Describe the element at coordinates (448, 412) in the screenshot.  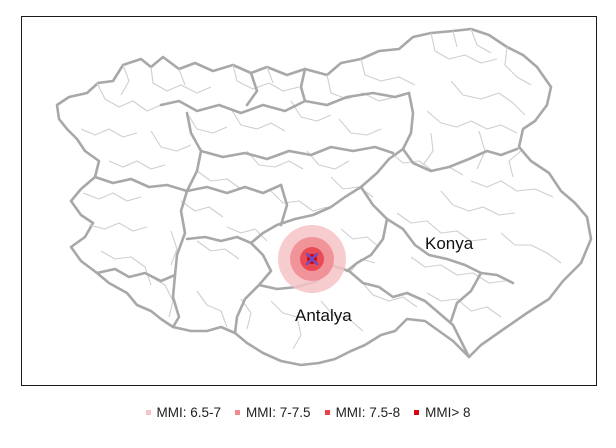
I see `legend-label: MMI> 8` at that location.